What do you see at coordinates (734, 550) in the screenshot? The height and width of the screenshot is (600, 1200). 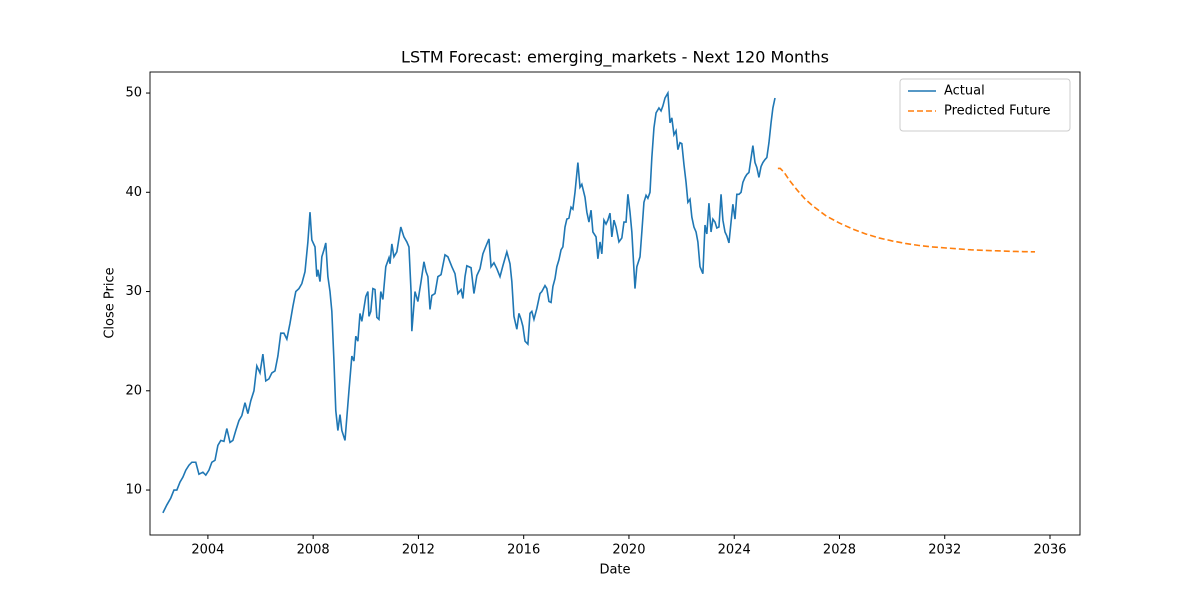 I see `x-tick-label: 2024` at bounding box center [734, 550].